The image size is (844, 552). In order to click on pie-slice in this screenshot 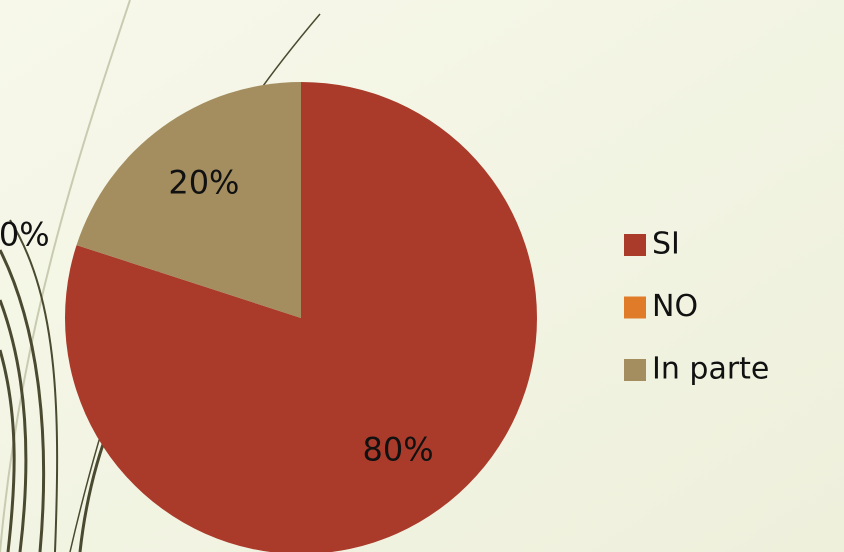, I will do `click(188, 200)`.